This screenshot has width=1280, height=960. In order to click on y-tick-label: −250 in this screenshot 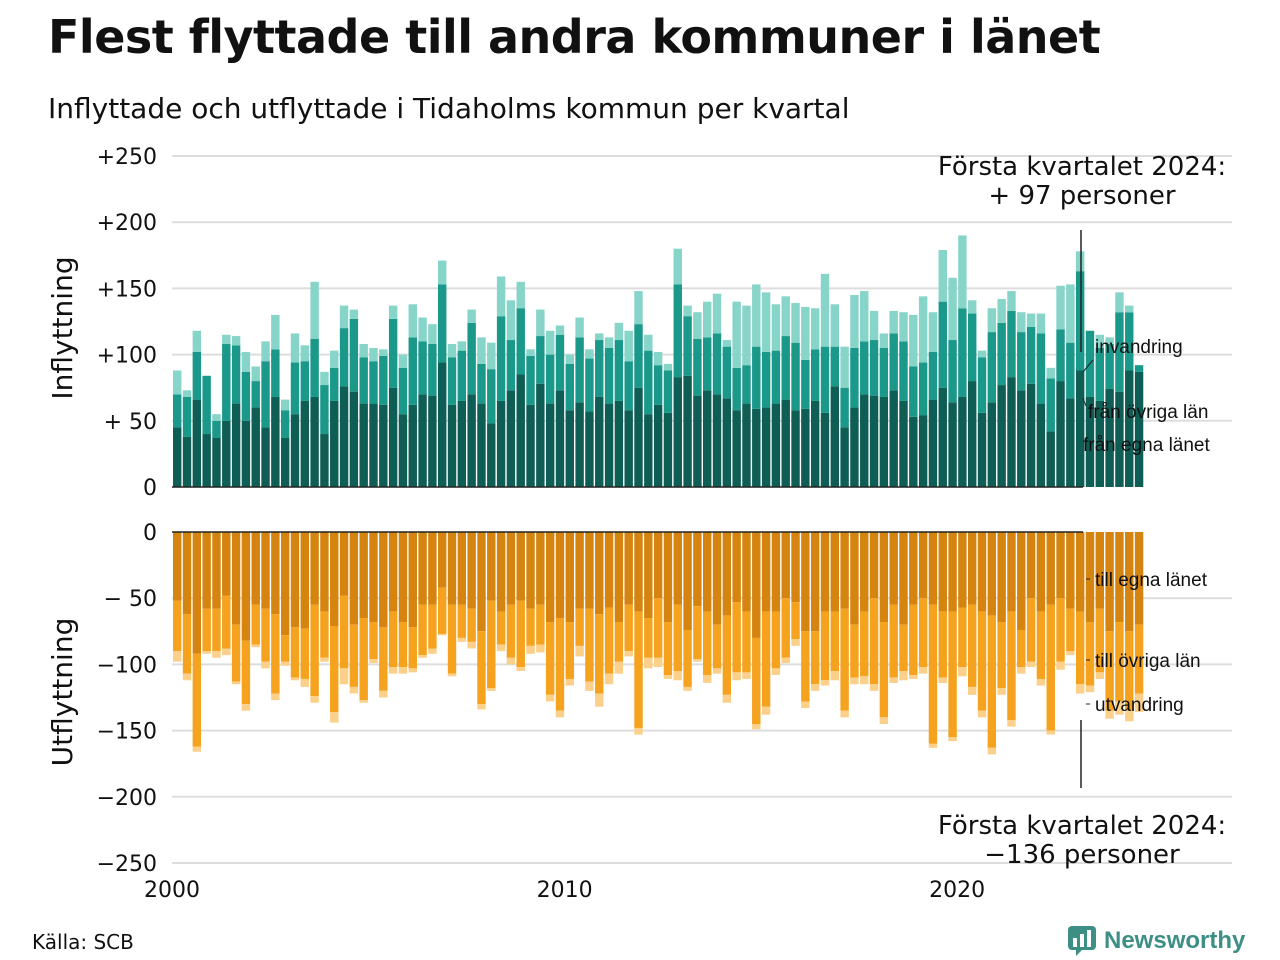, I will do `click(127, 864)`.